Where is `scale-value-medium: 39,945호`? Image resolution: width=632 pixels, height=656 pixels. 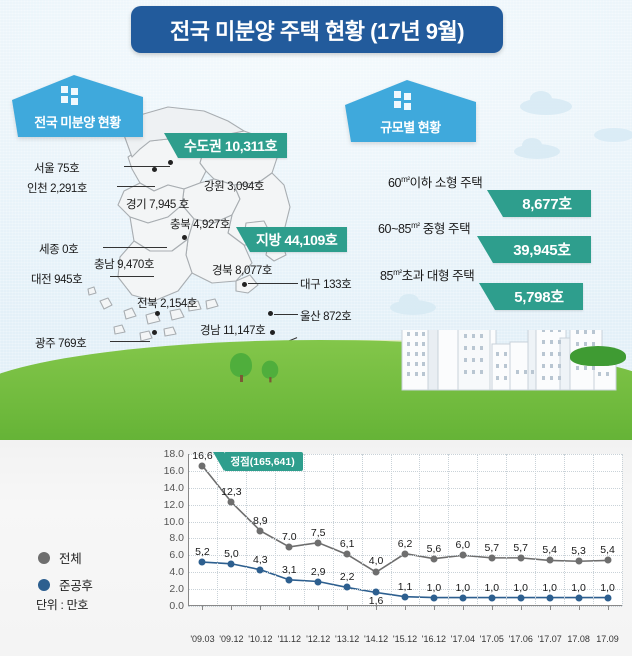 scale-value-medium: 39,945호 is located at coordinates (534, 249).